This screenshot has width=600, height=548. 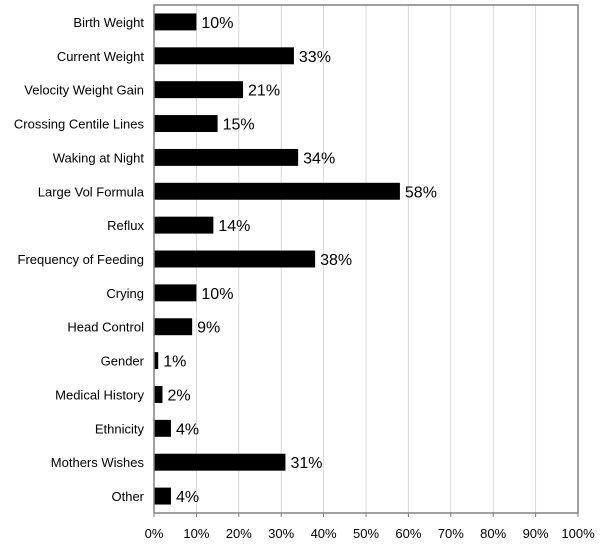 I want to click on category-label: Head Control, so click(x=105, y=327).